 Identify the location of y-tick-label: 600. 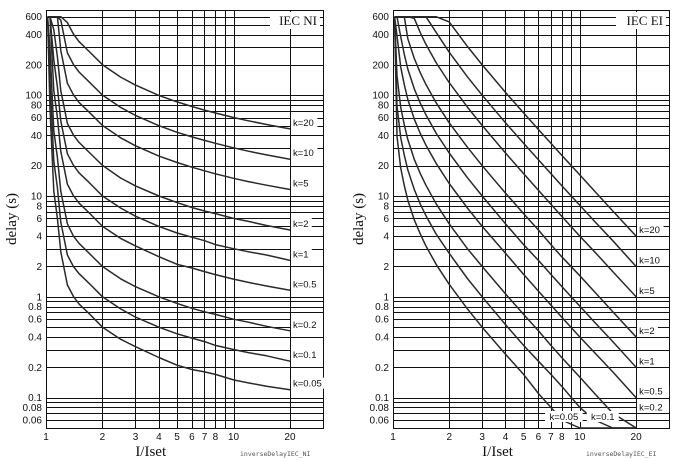
(380, 17).